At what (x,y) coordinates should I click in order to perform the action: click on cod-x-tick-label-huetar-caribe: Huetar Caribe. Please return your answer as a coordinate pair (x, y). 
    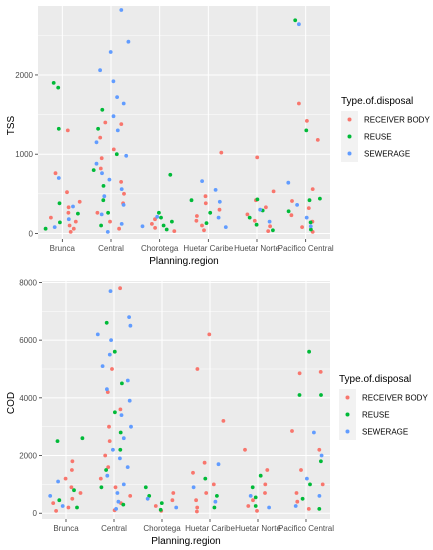
    Looking at the image, I should click on (210, 528).